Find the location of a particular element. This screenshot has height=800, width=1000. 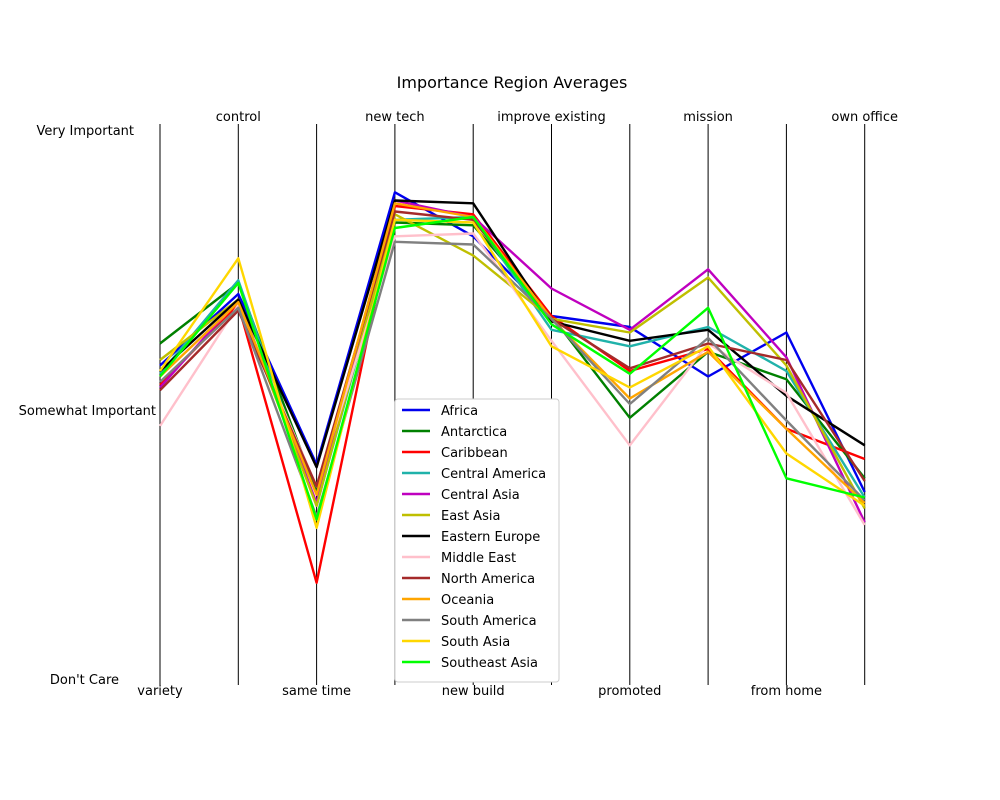

legend-label-north-america: North America is located at coordinates (488, 579).